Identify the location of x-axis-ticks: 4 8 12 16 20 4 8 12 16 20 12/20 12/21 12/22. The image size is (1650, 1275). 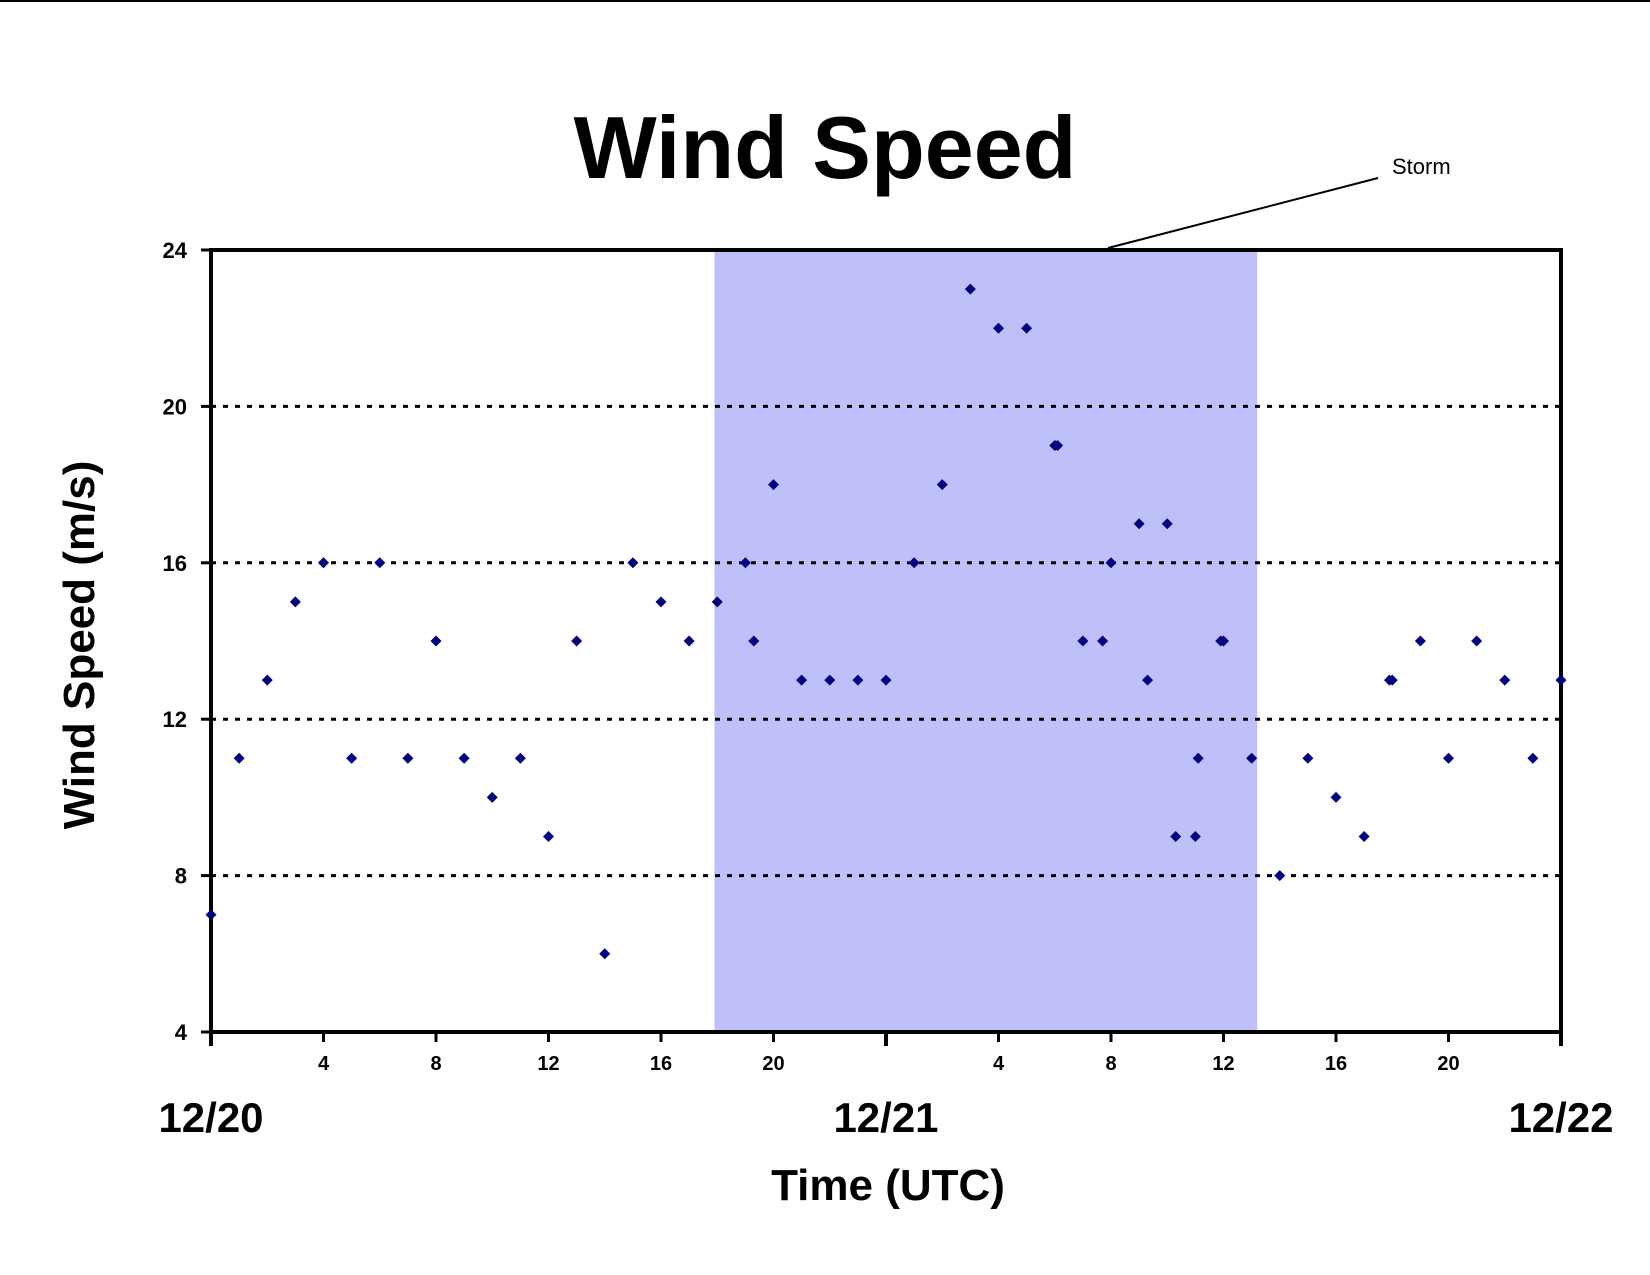
(886, 1086).